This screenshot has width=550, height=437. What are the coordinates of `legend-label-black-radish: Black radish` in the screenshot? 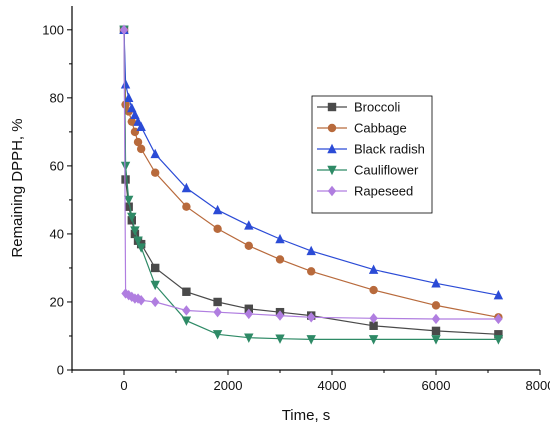 It's located at (389, 149).